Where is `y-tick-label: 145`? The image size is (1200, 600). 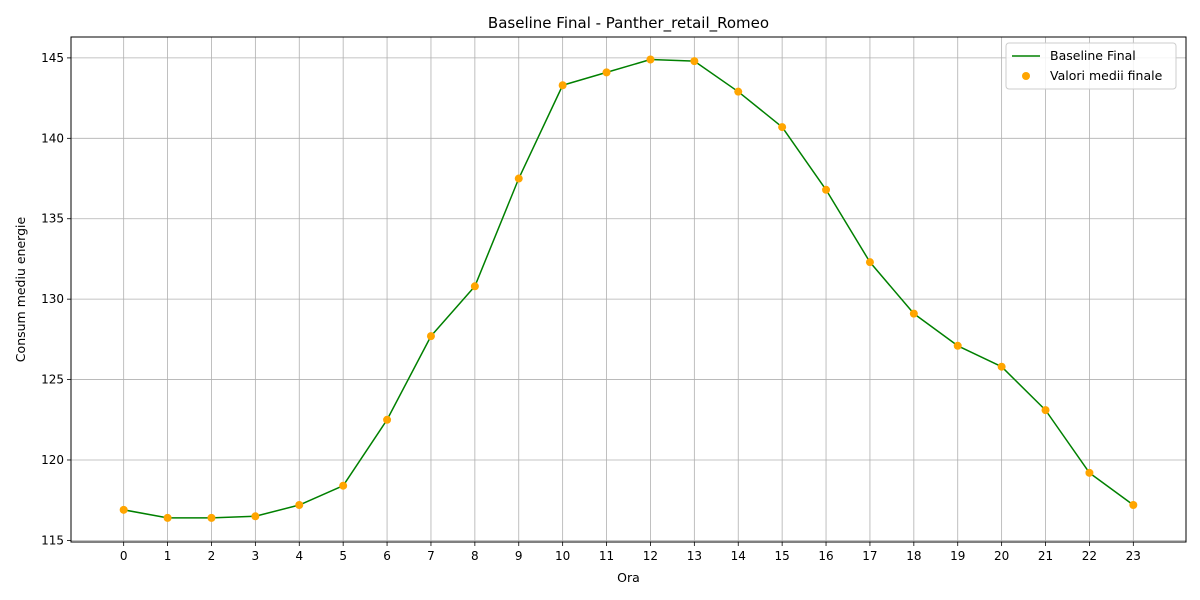
y-tick-label: 145 is located at coordinates (52, 58).